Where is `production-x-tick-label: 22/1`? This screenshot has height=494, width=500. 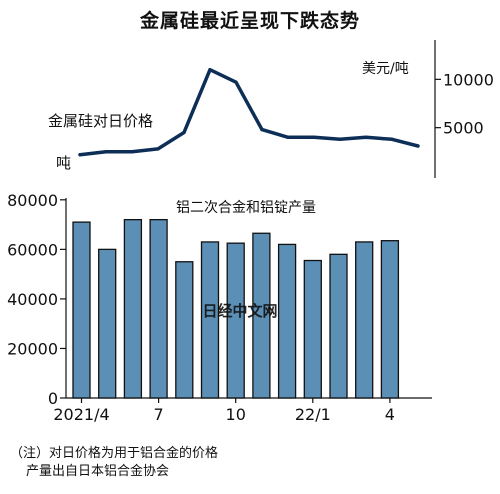
production-x-tick-label: 22/1 is located at coordinates (313, 414).